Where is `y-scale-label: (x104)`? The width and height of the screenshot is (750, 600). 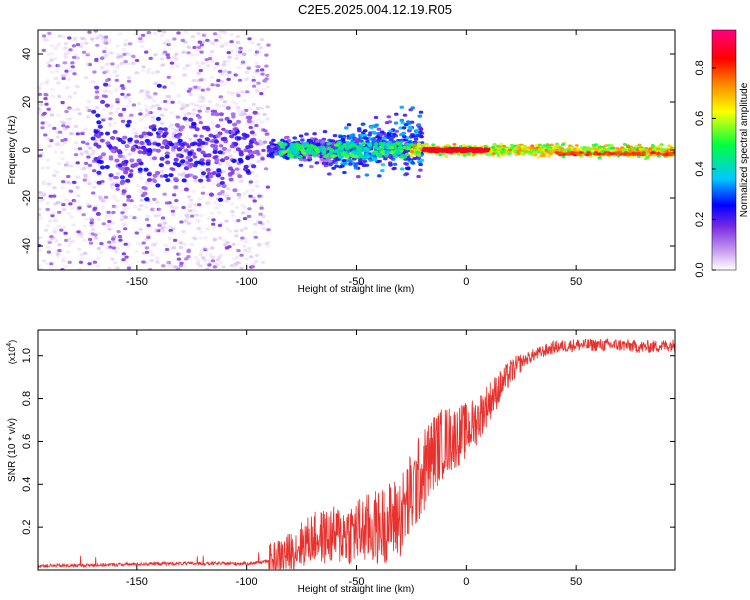
y-scale-label: (x104) is located at coordinates (11, 352).